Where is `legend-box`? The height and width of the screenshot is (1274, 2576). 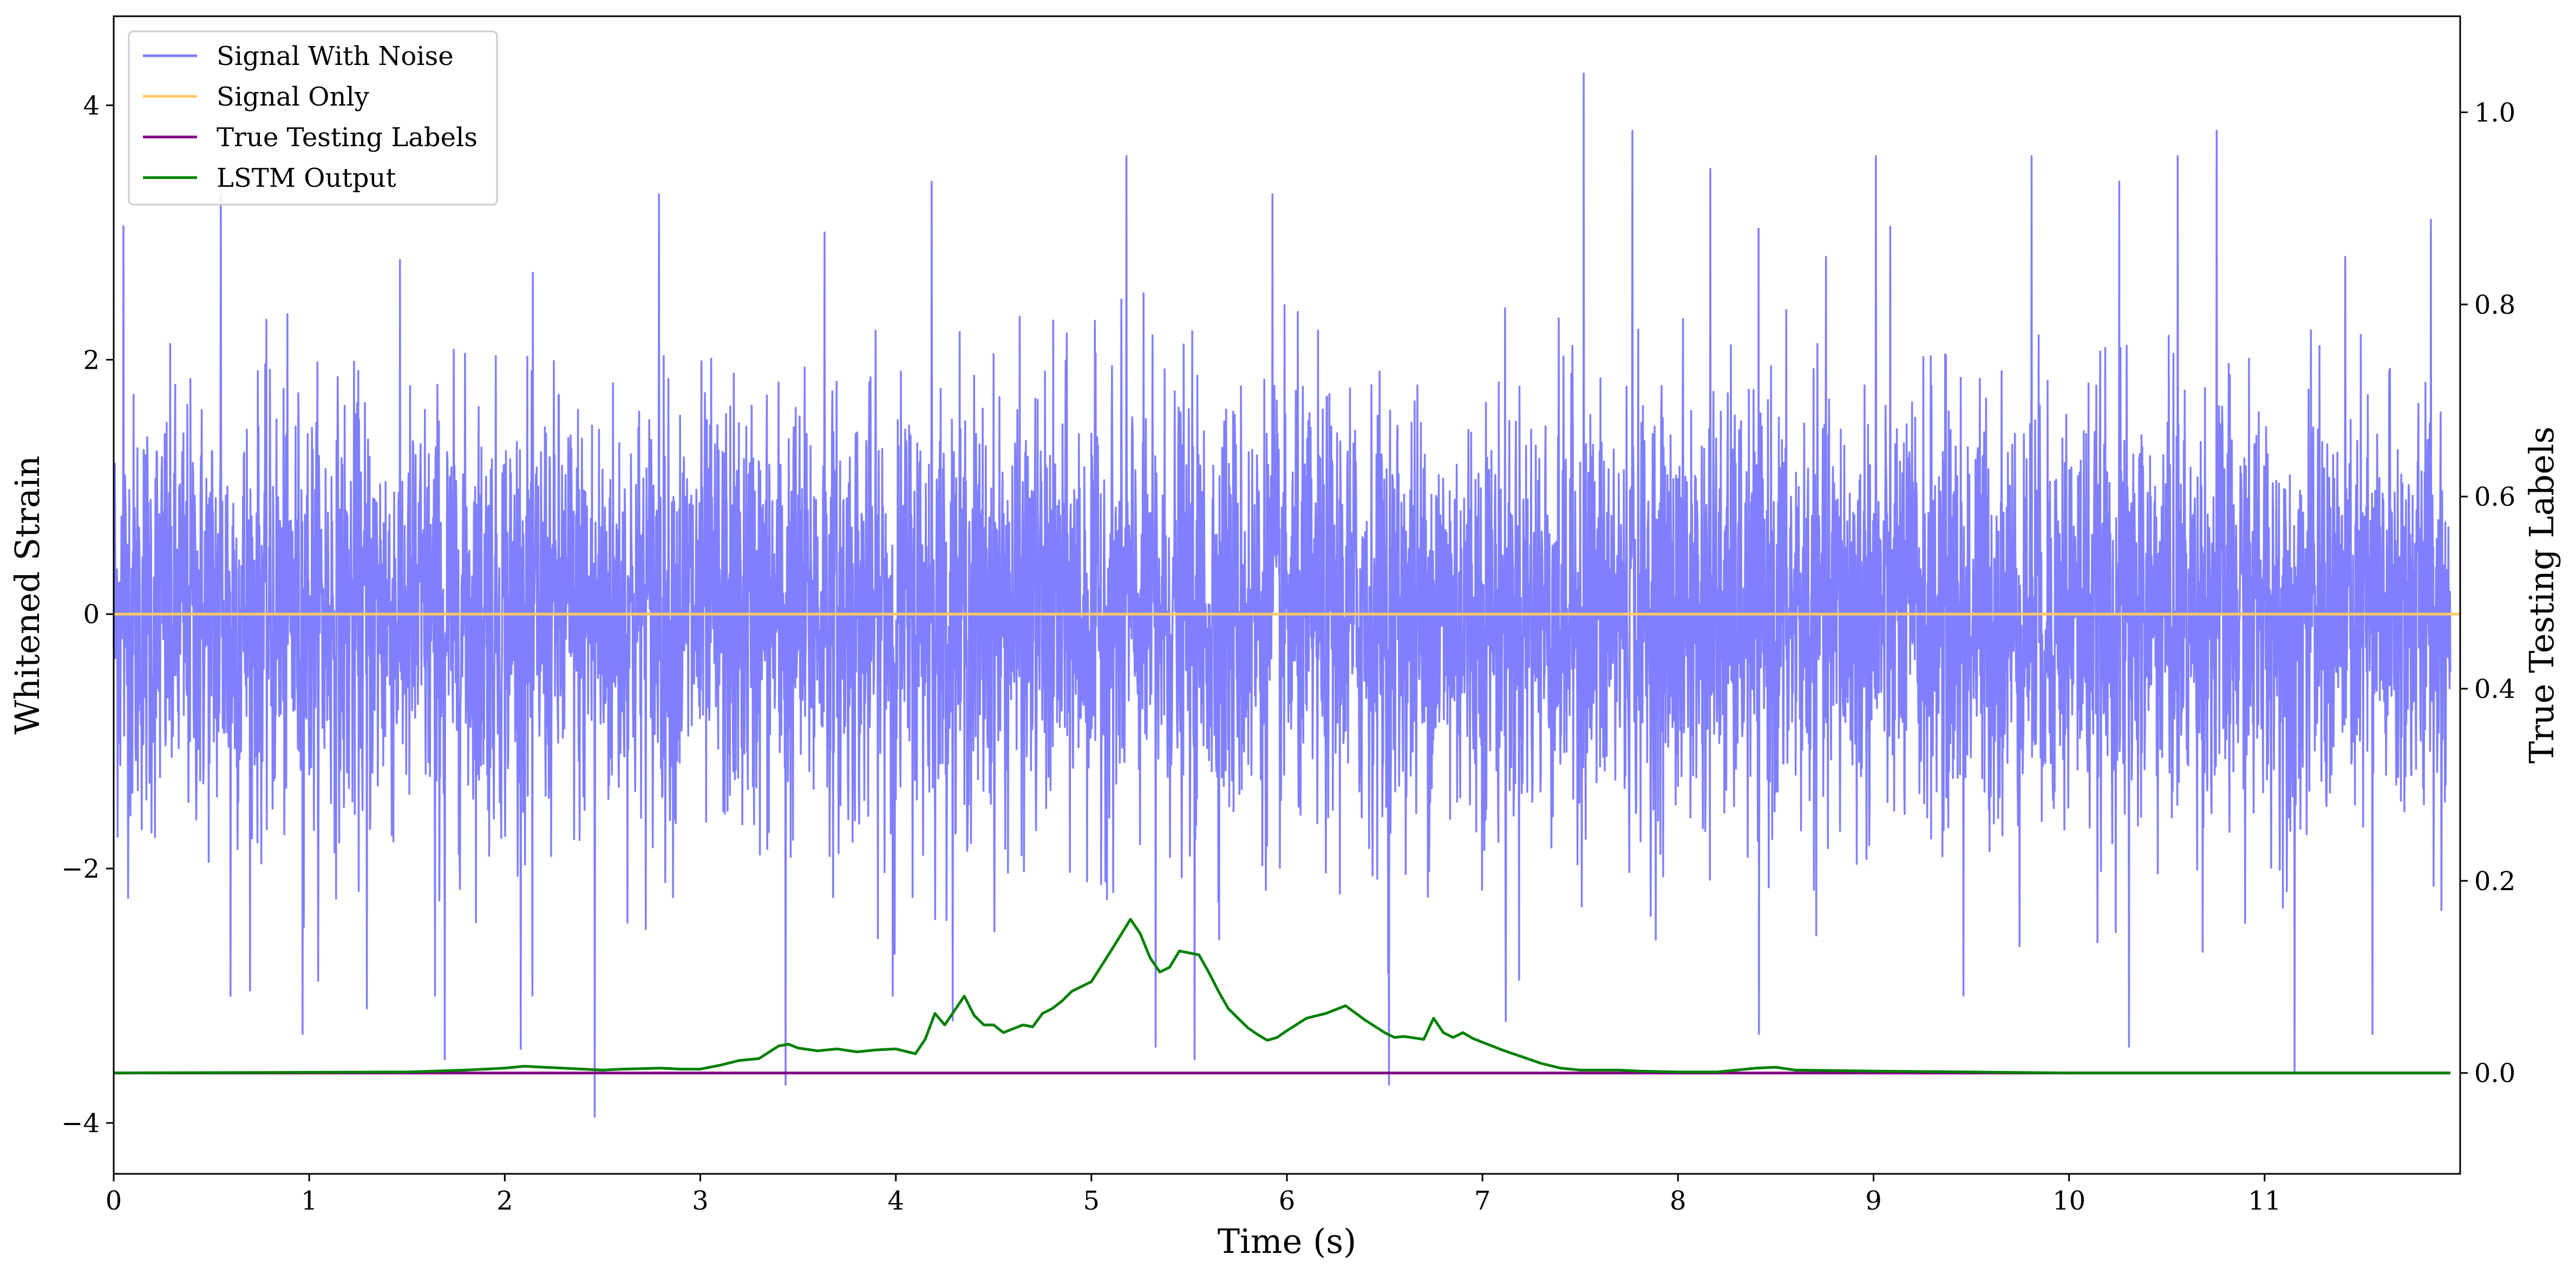 legend-box is located at coordinates (313, 118).